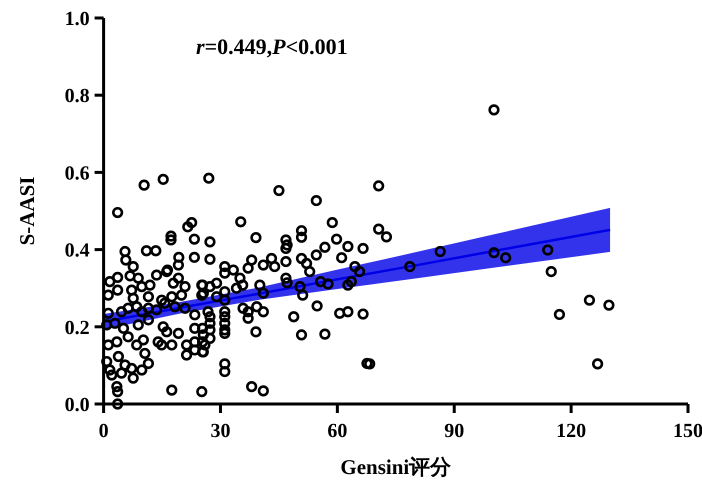 This screenshot has width=702, height=495. I want to click on x-tick-label: 150, so click(687, 431).